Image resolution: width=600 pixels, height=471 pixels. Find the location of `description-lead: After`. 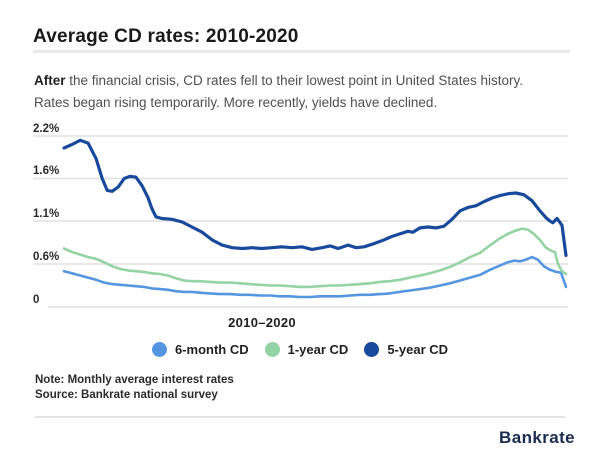

description-lead: After is located at coordinates (50, 80).